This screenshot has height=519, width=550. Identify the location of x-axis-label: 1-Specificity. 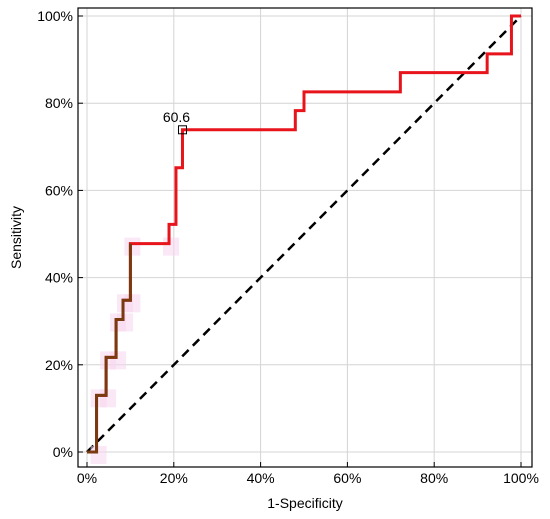
(304, 503).